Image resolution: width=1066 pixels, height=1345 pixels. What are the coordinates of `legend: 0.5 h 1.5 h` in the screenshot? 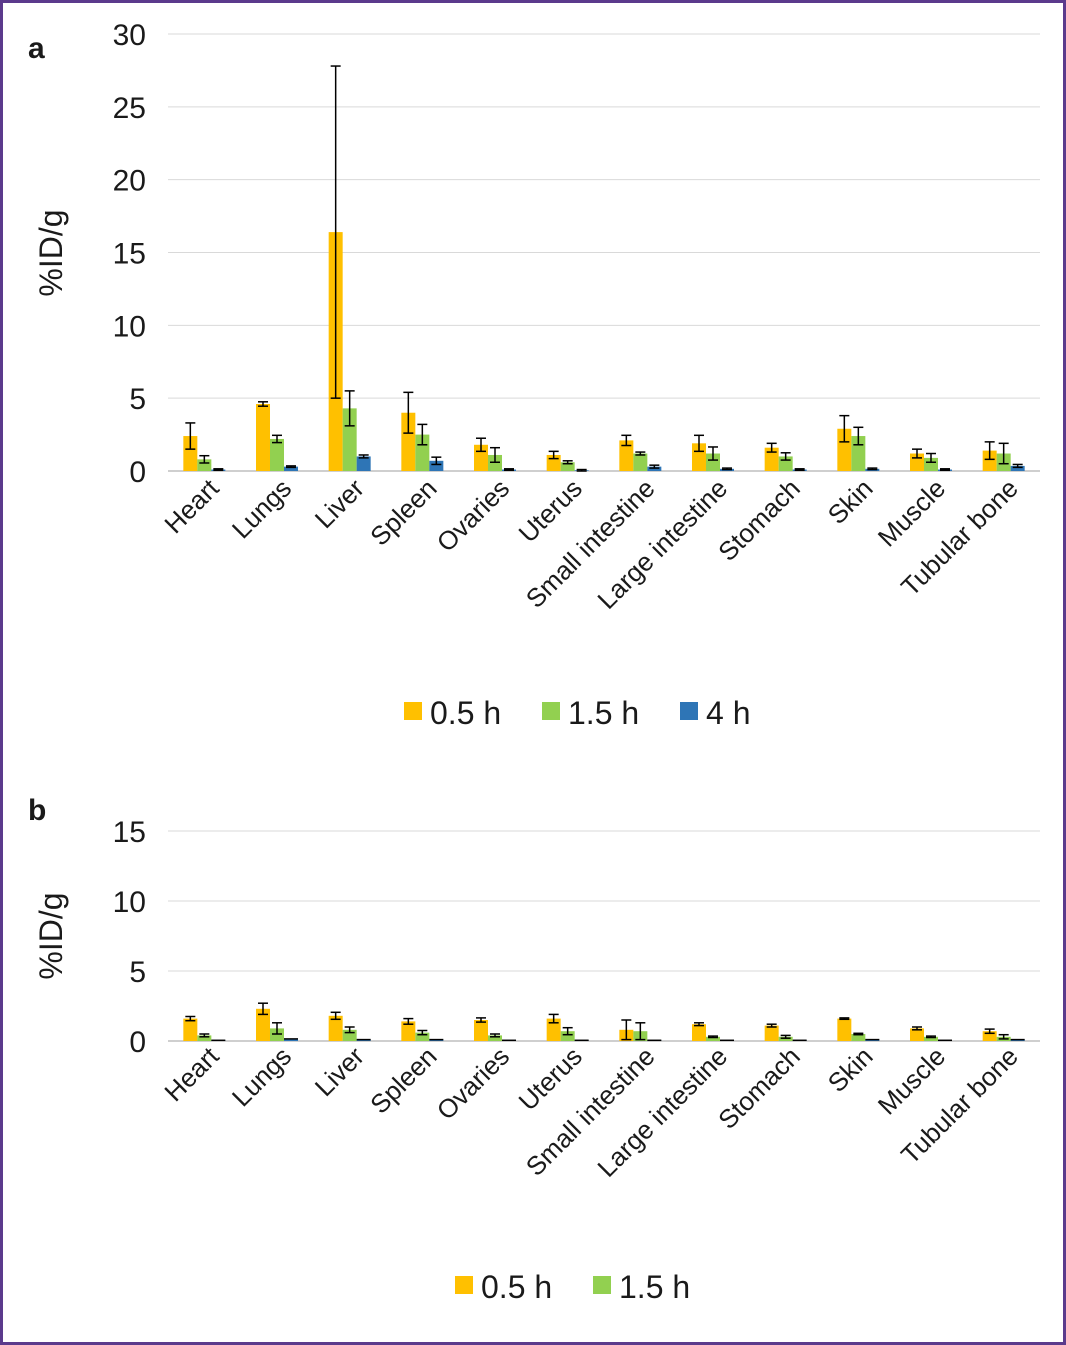 It's located at (572, 1287).